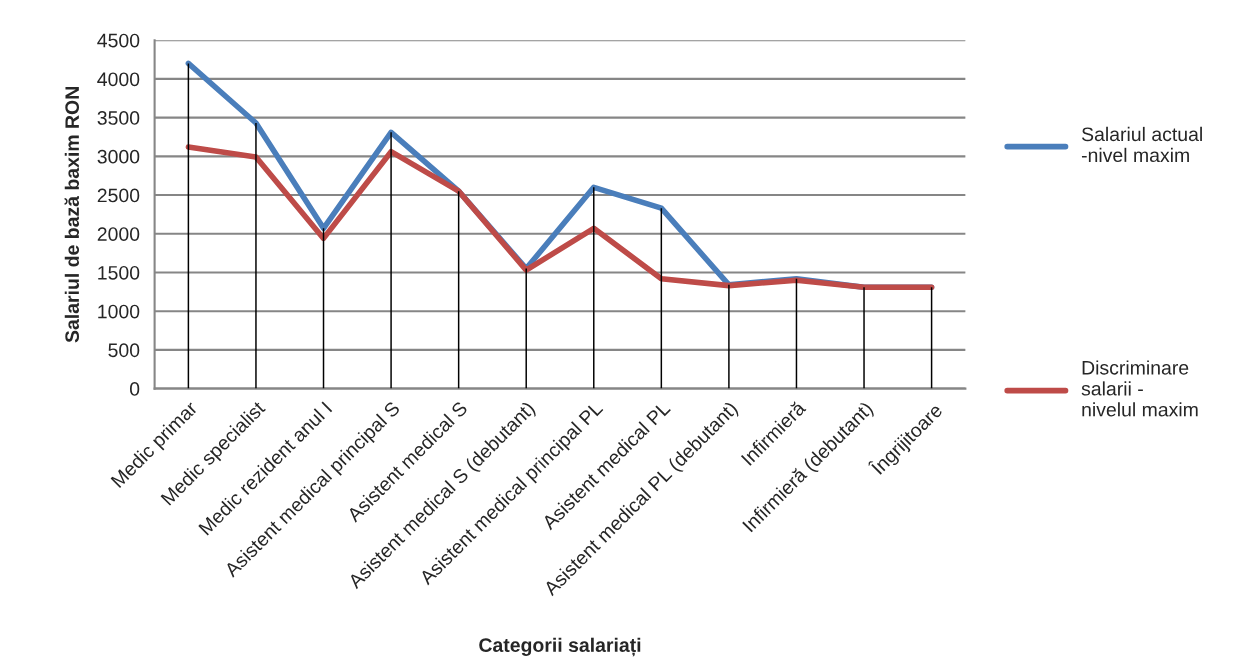 Image resolution: width=1257 pixels, height=670 pixels. Describe the element at coordinates (118, 118) in the screenshot. I see `y-tick-label: 3500` at that location.